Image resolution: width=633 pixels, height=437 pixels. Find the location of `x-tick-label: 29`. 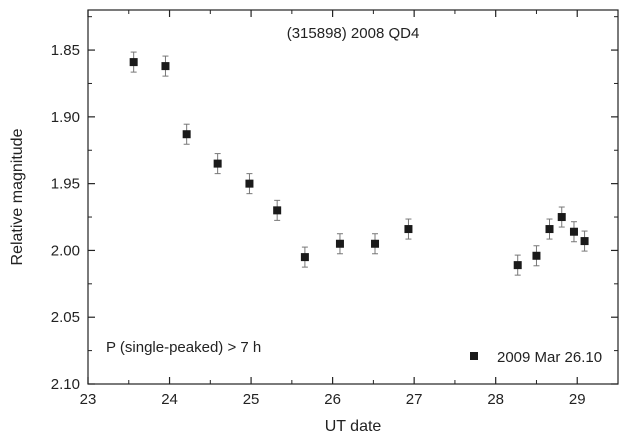

x-tick-label: 29 is located at coordinates (577, 399).